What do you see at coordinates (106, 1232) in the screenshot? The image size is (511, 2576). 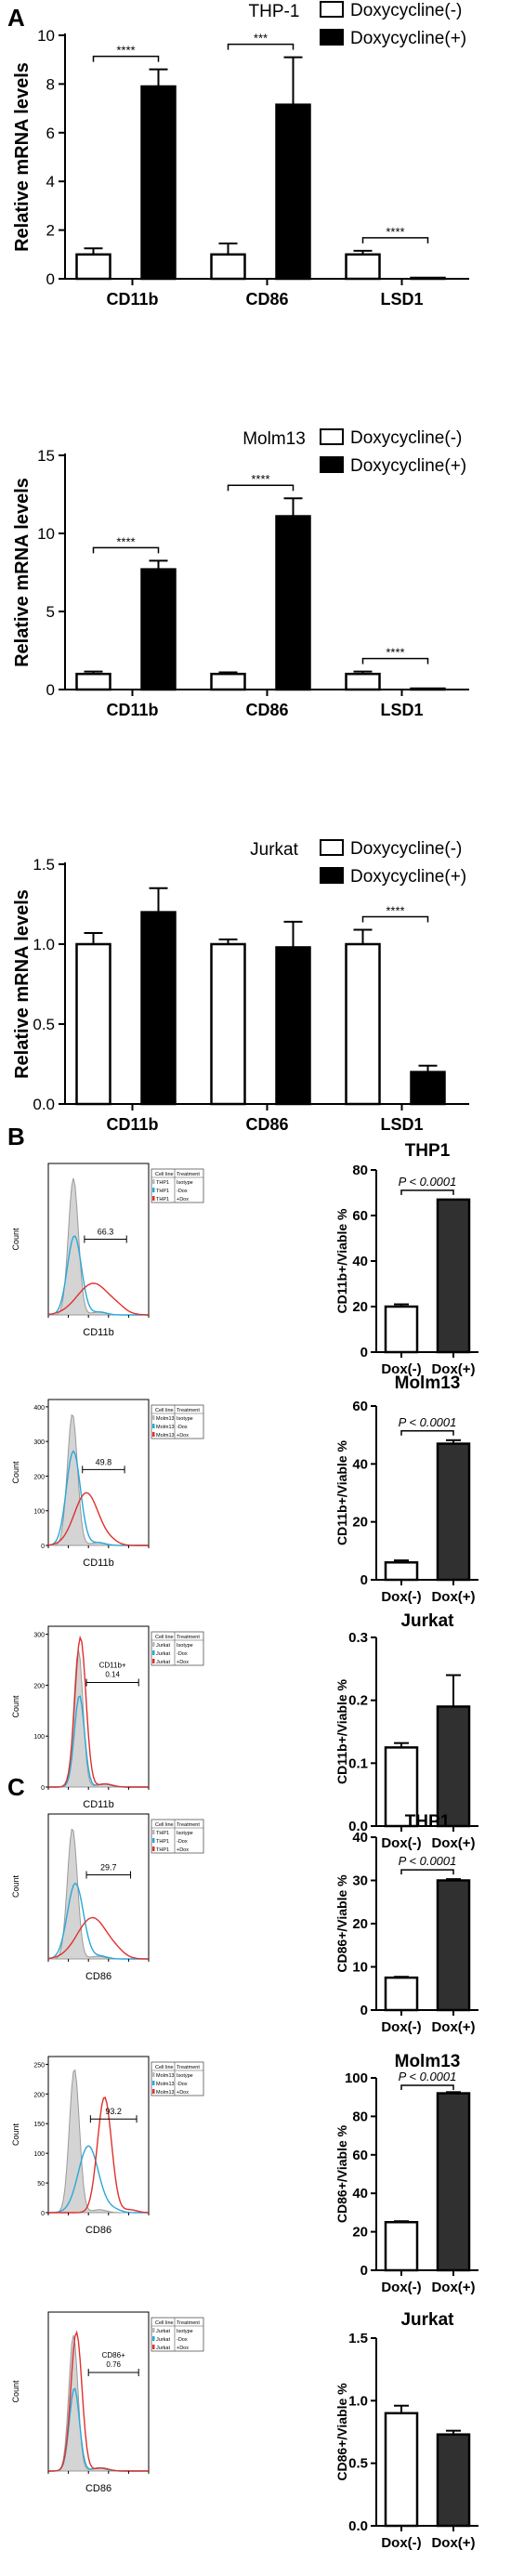 I see `gate-label: 66.3` at bounding box center [106, 1232].